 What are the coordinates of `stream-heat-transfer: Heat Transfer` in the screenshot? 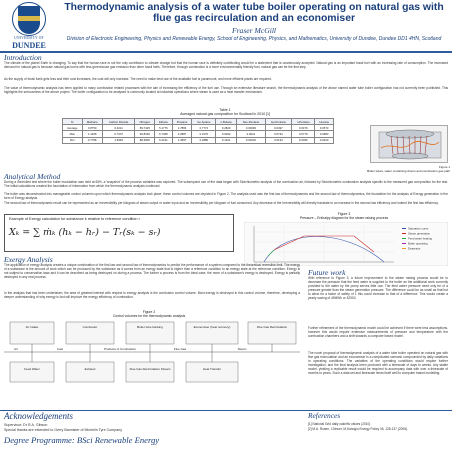 It's located at (212, 369).